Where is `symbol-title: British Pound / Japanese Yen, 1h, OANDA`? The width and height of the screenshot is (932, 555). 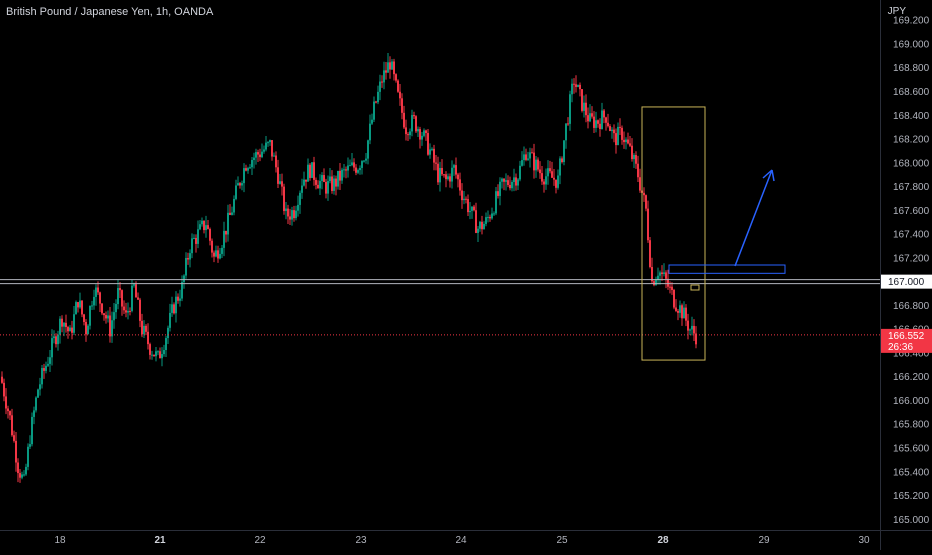 symbol-title: British Pound / Japanese Yen, 1h, OANDA is located at coordinates (110, 12).